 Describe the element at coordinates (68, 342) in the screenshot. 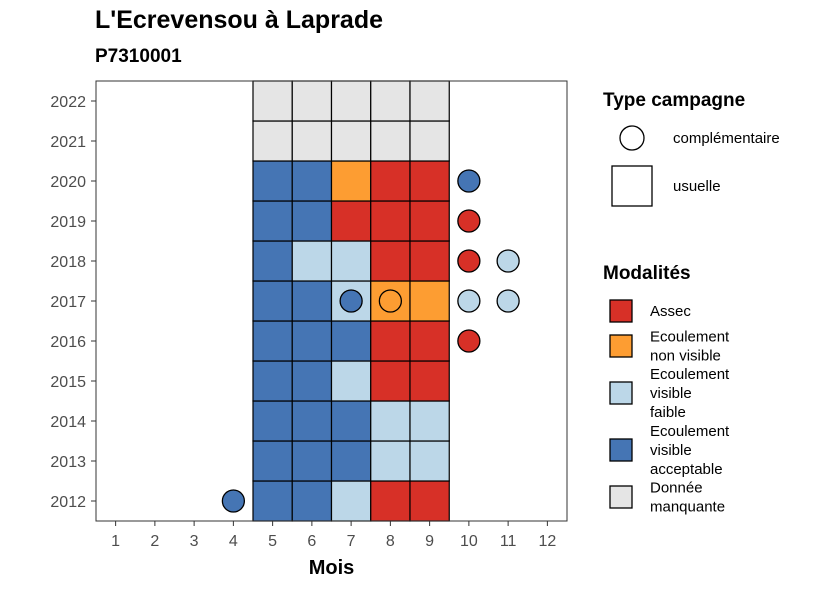

I see `y-tick-label: 2016` at that location.